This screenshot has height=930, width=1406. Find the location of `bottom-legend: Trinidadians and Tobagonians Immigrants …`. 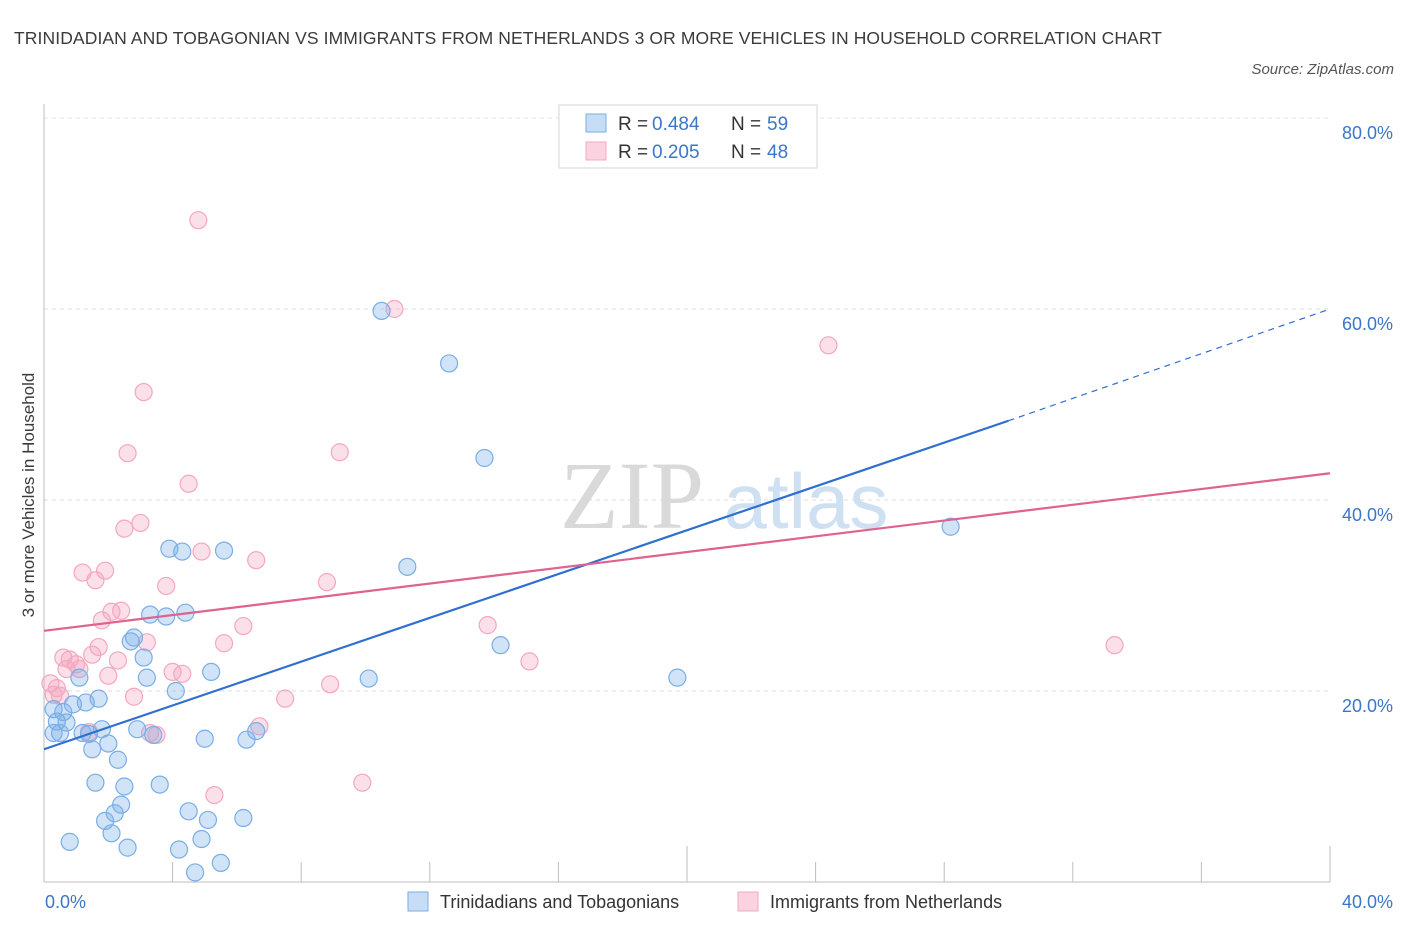

bottom-legend: Trinidadians and Tobagonians Immigrants … is located at coordinates (704, 901).